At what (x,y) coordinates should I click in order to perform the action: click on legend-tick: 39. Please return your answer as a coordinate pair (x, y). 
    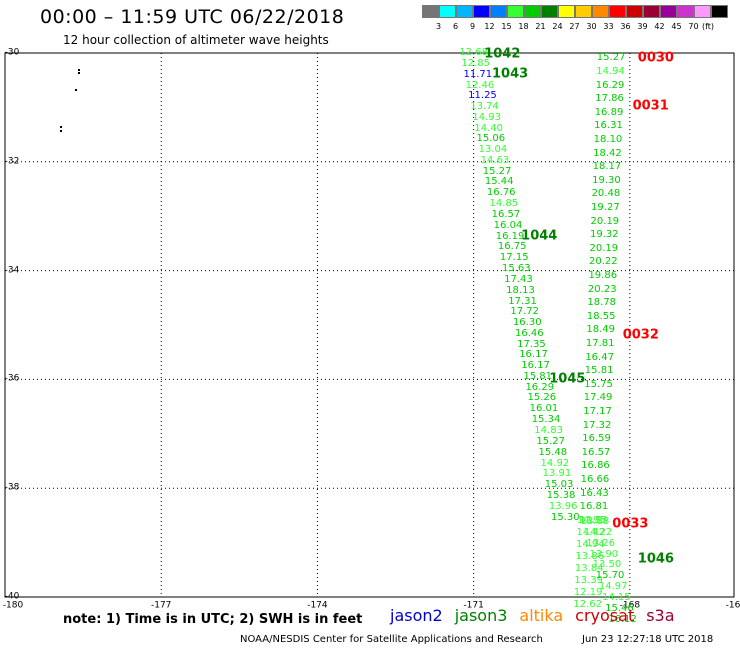
    Looking at the image, I should click on (642, 26).